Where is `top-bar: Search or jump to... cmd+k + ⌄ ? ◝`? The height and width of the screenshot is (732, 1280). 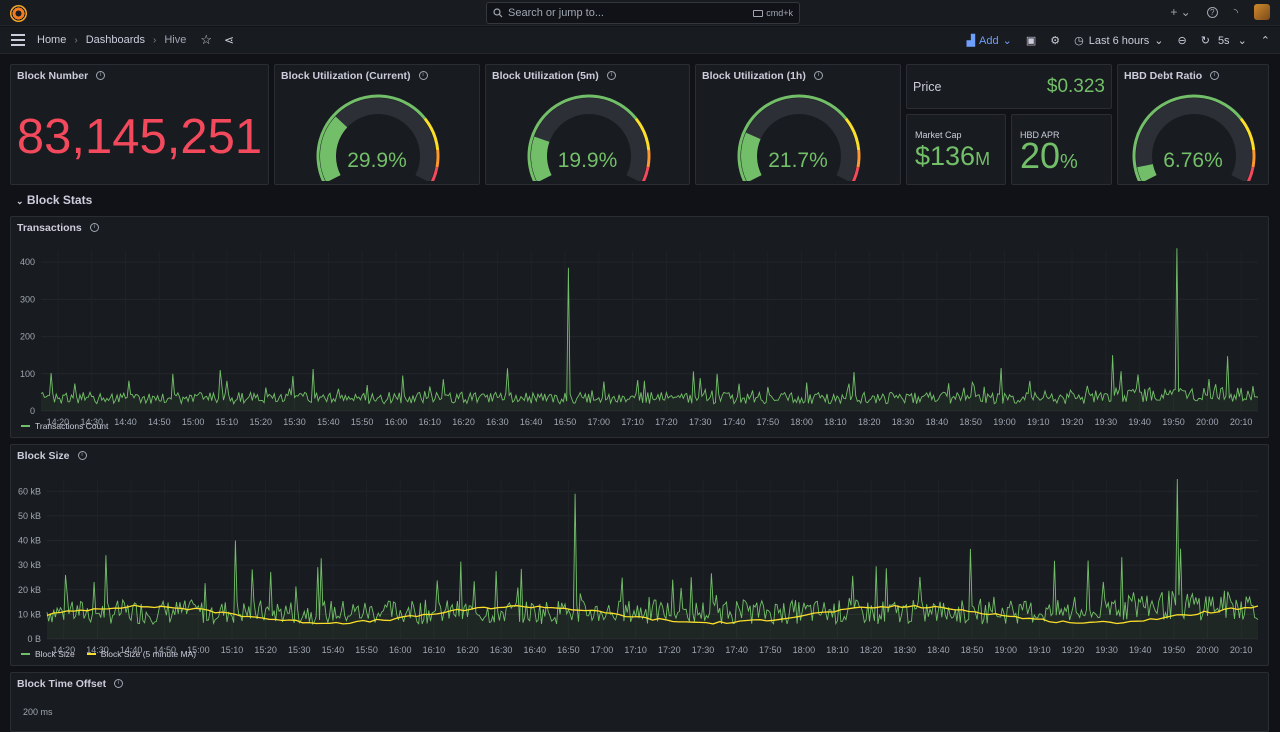
top-bar: Search or jump to... cmd+k + ⌄ ? ◝ is located at coordinates (640, 13).